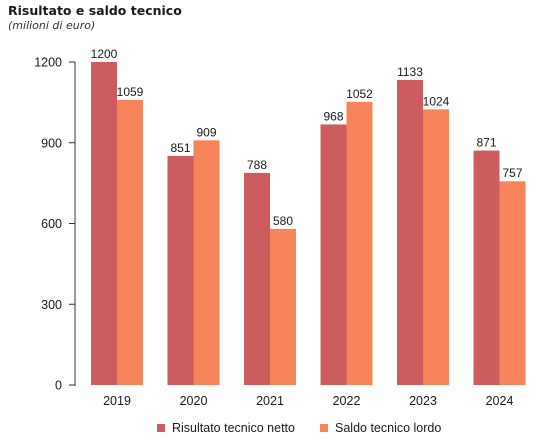 Image resolution: width=537 pixels, height=446 pixels. Describe the element at coordinates (512, 283) in the screenshot. I see `bar-saldo-tecnico-lordo-2024` at that location.